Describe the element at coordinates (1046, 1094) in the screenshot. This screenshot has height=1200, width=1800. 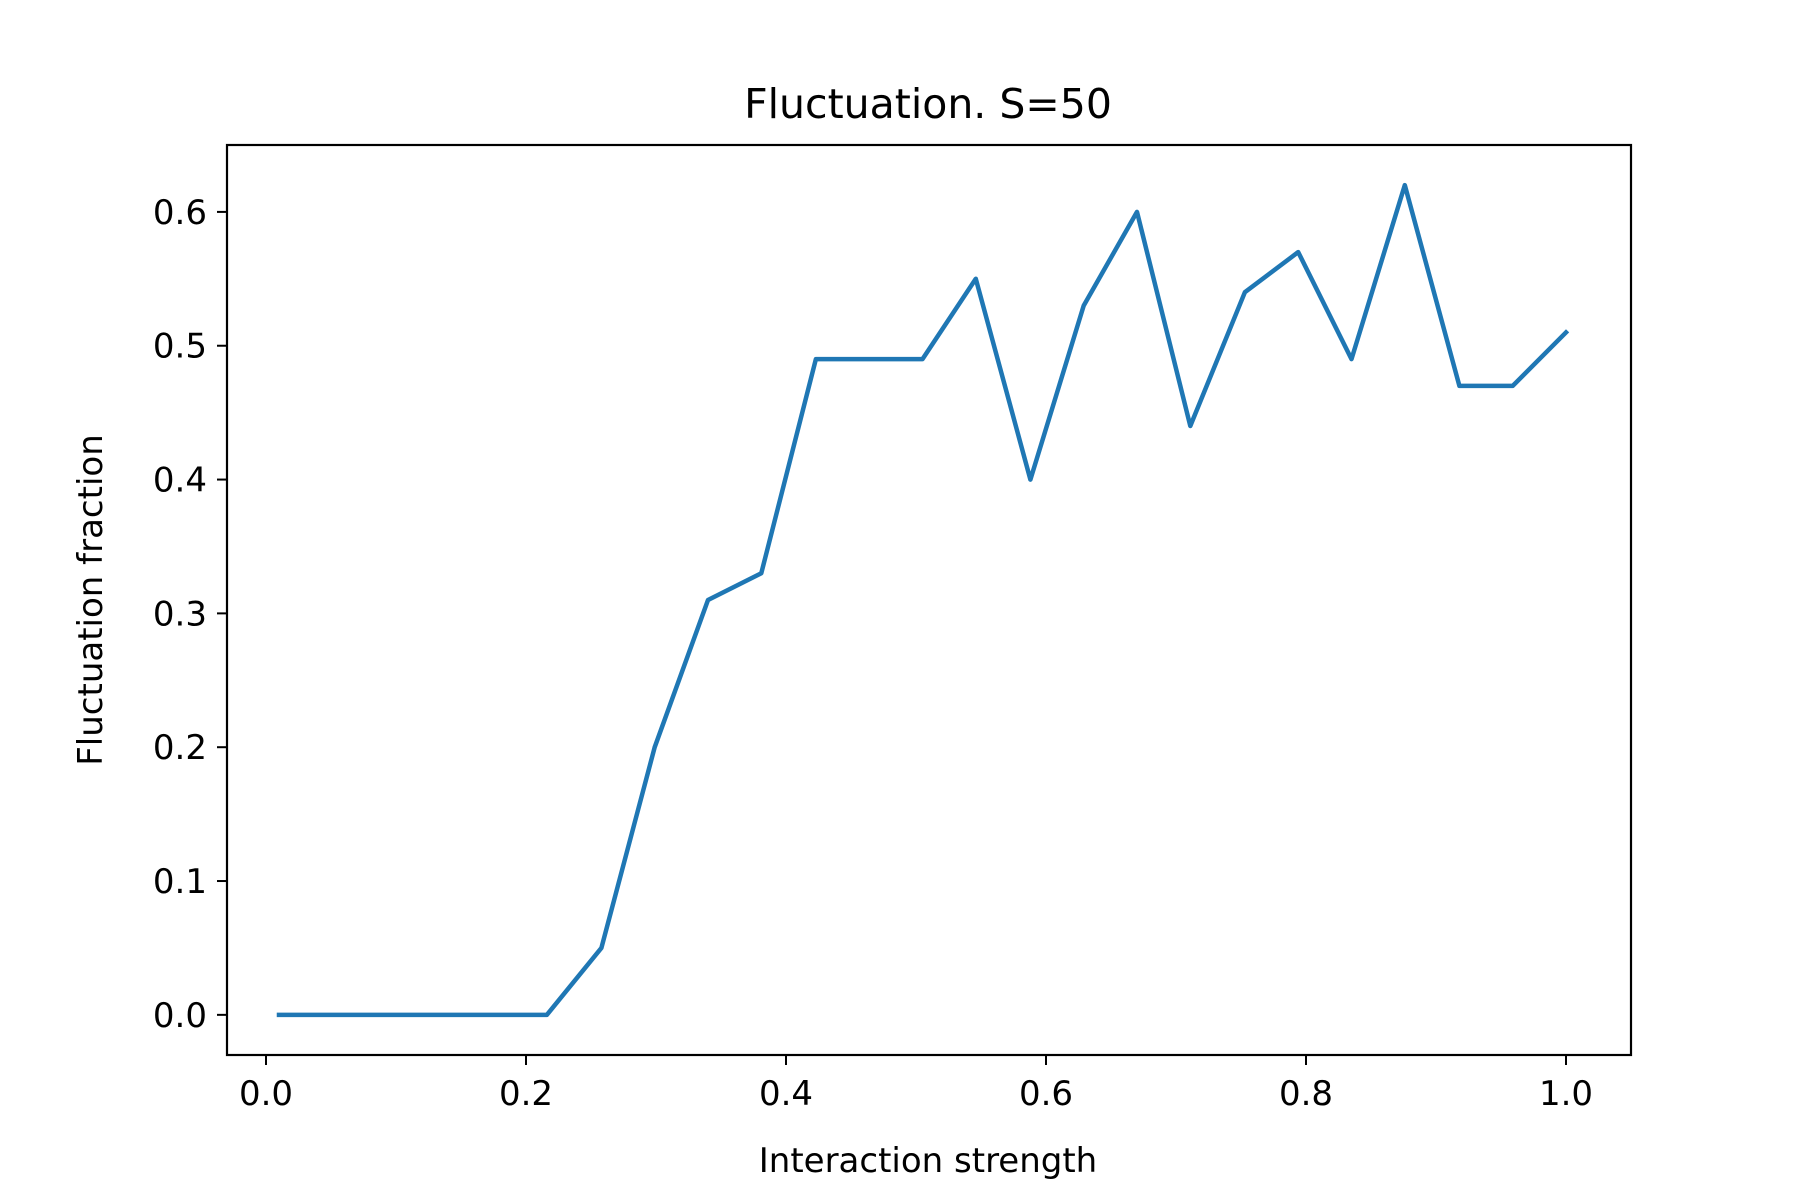
I see `x-tick-label: 0.6` at that location.